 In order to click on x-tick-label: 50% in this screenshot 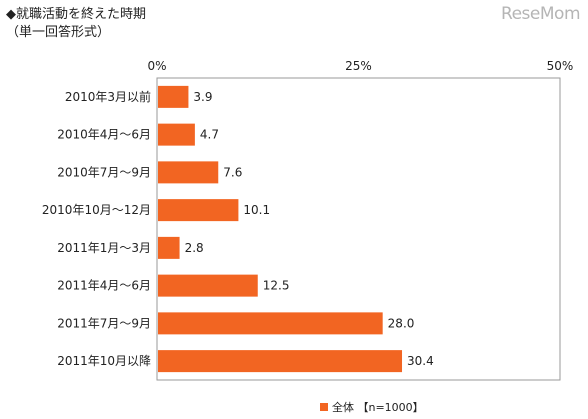, I will do `click(560, 66)`.